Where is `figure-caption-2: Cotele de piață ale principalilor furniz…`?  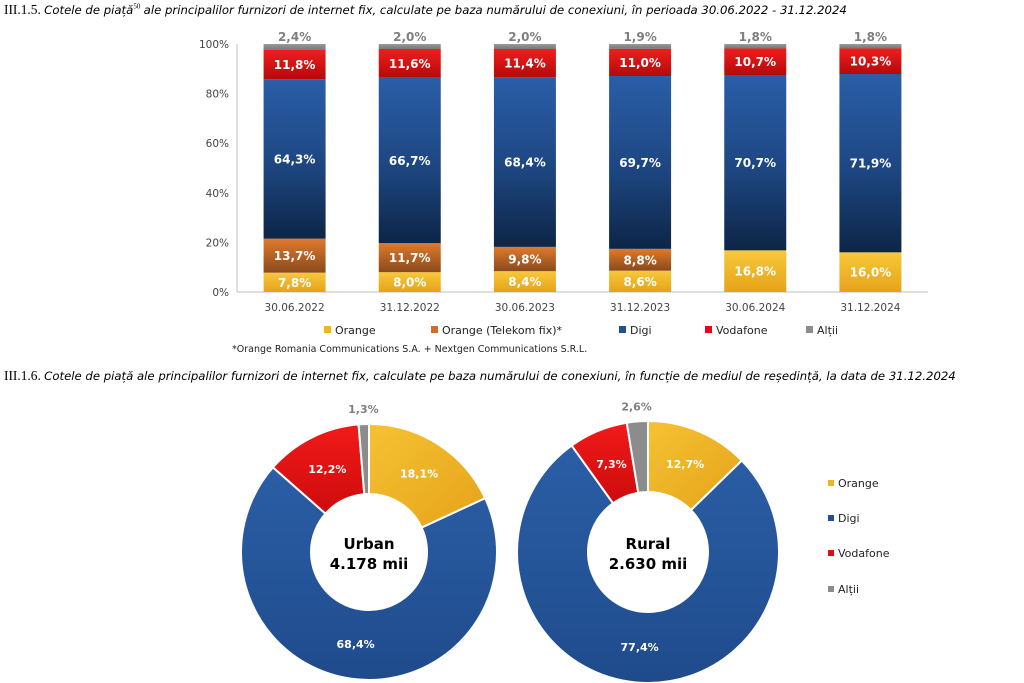 figure-caption-2: Cotele de piață ale principalilor furniz… is located at coordinates (500, 376).